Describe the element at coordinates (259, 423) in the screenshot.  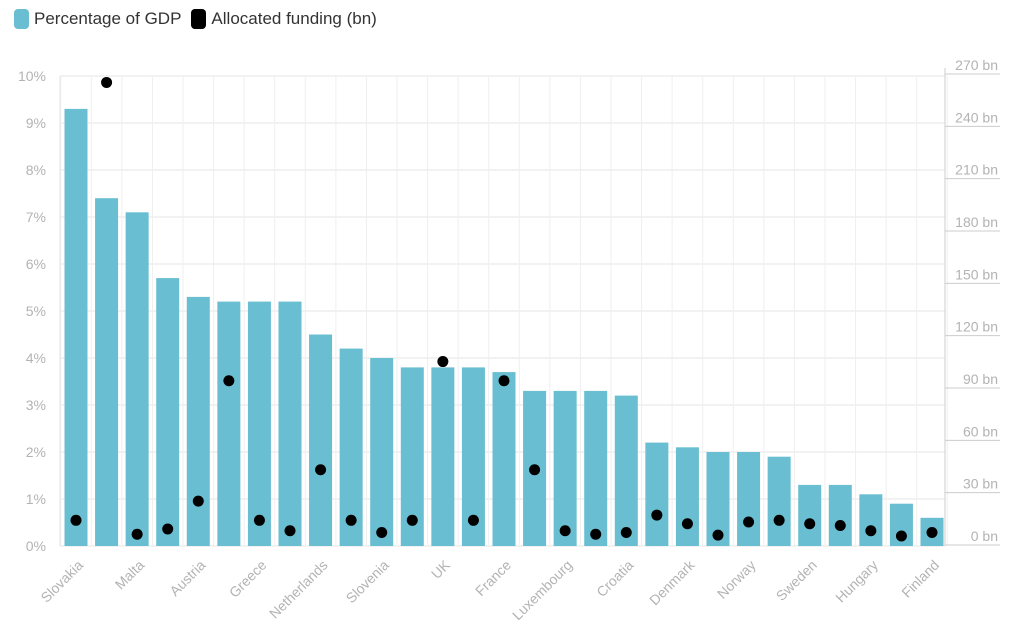
I see `bar-greece` at that location.